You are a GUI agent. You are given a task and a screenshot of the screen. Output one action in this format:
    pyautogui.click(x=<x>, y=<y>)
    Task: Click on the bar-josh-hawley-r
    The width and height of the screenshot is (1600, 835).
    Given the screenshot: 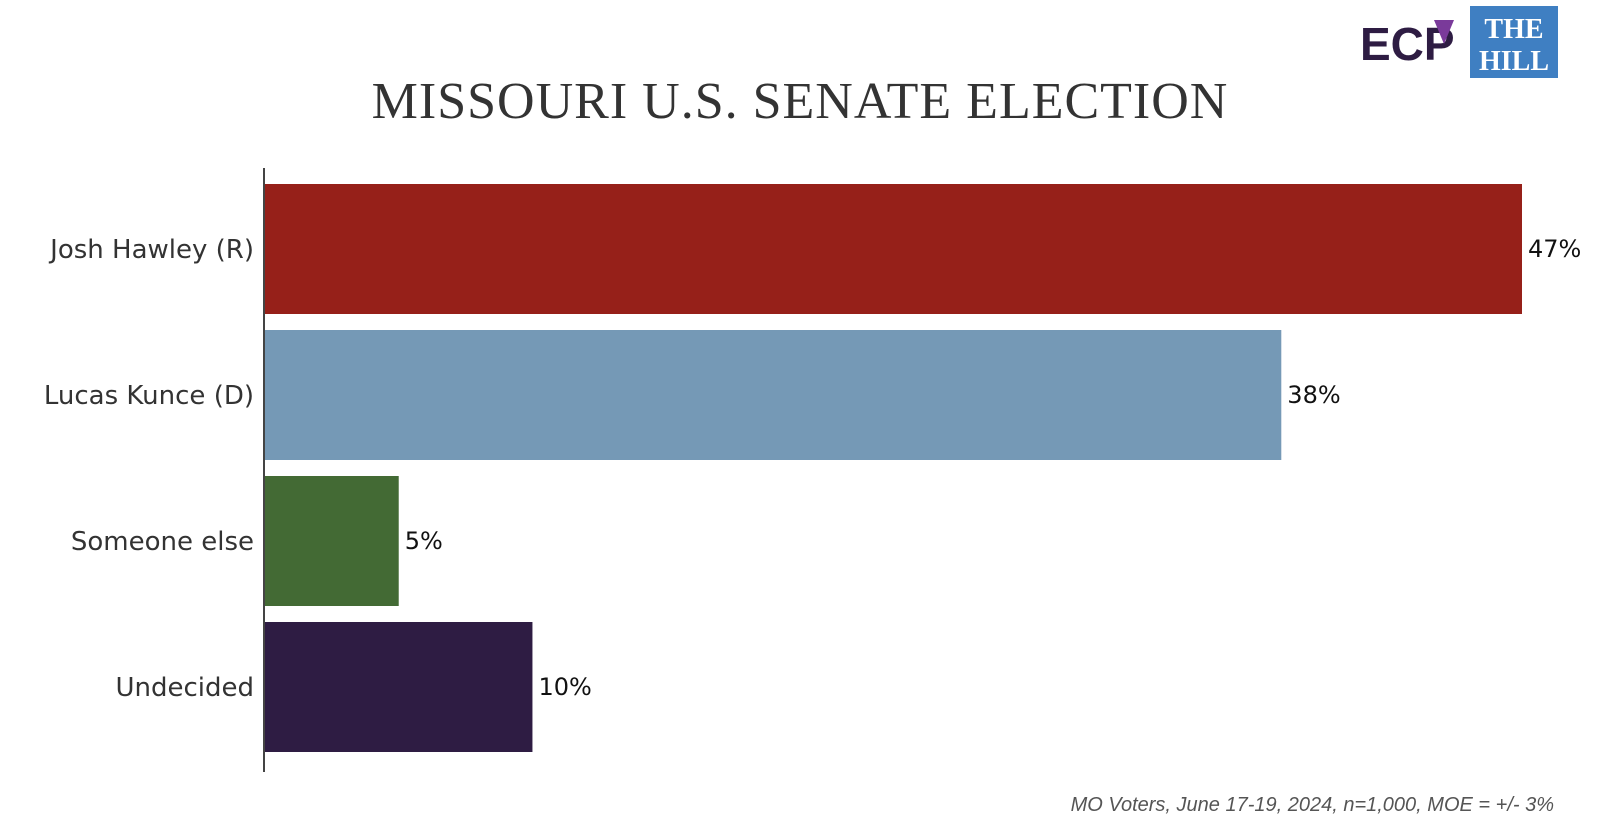 What is the action you would take?
    pyautogui.click(x=893, y=249)
    